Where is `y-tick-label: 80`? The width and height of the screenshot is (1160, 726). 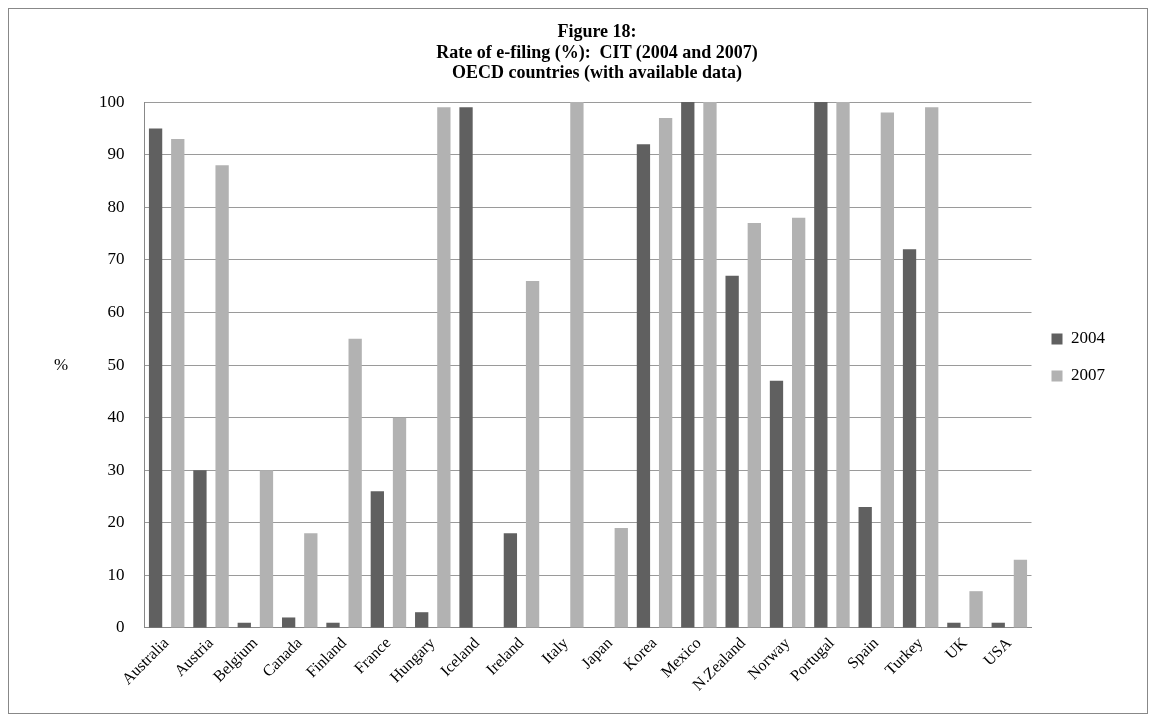
y-tick-label: 80 is located at coordinates (116, 206).